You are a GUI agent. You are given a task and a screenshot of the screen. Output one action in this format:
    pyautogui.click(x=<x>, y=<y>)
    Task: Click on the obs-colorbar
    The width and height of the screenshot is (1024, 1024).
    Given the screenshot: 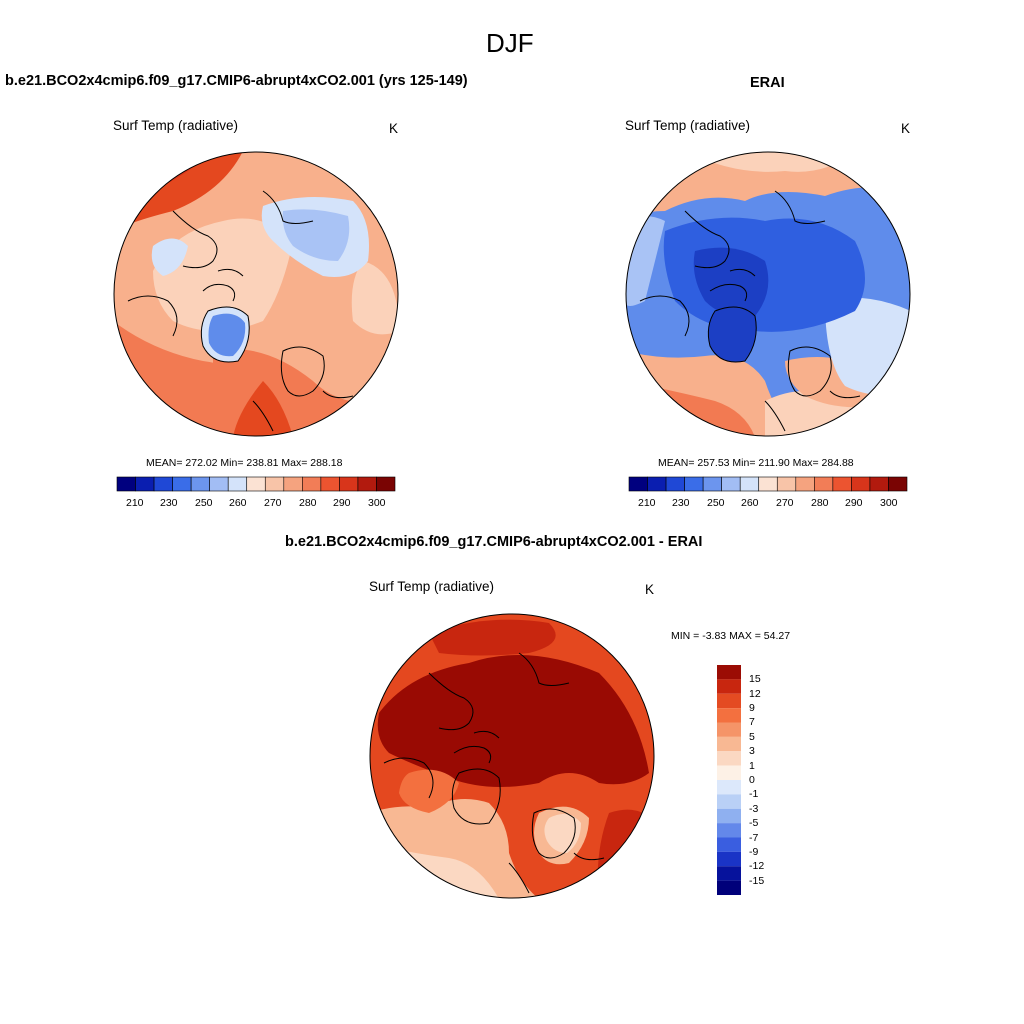 What is the action you would take?
    pyautogui.click(x=768, y=484)
    